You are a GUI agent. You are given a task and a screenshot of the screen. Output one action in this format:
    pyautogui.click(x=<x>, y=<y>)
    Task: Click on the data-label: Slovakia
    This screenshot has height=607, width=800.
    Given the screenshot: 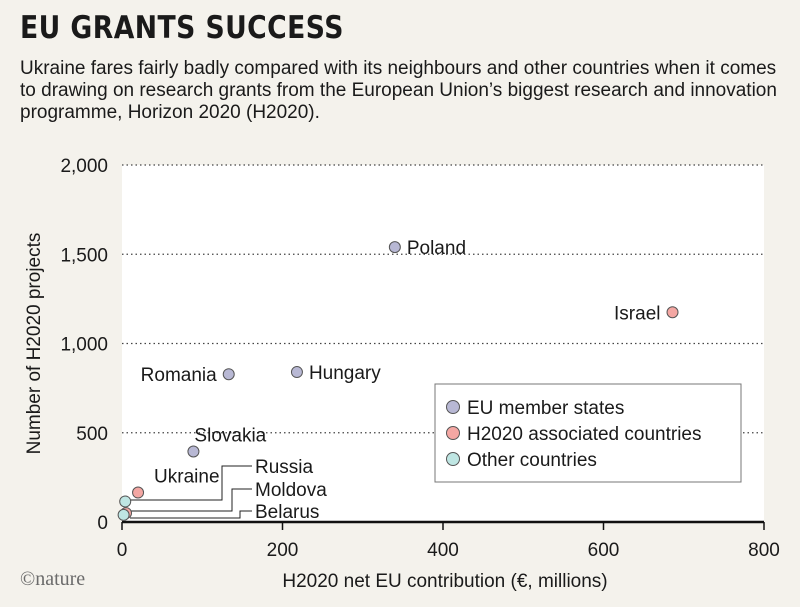 What is the action you would take?
    pyautogui.click(x=230, y=435)
    